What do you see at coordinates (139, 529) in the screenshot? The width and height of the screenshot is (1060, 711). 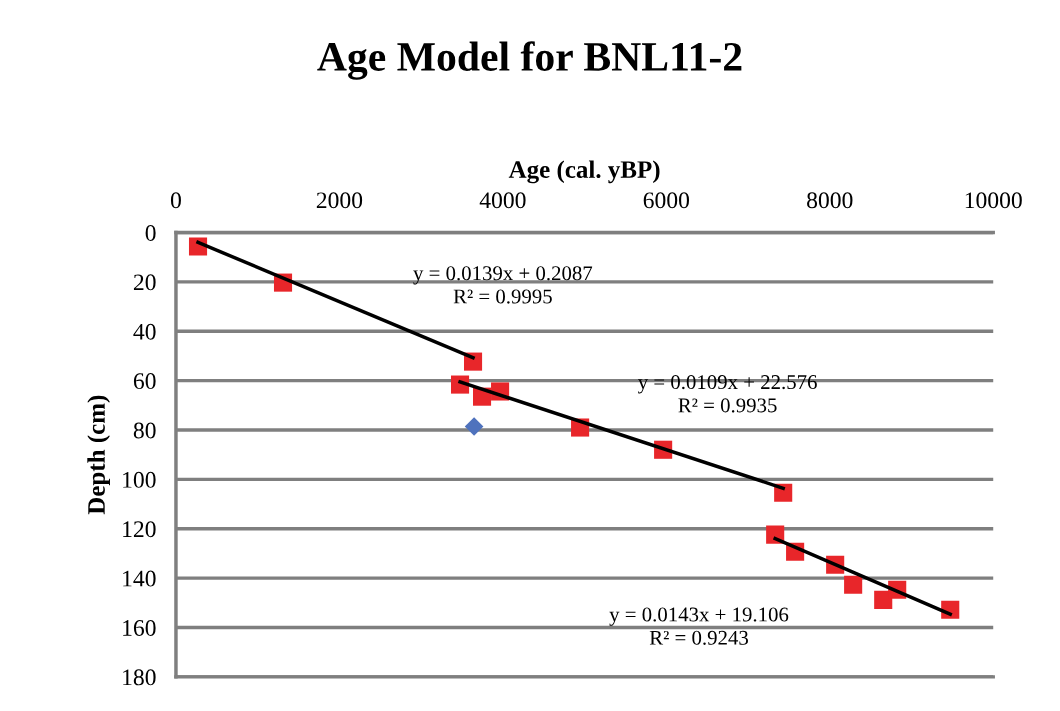 I see `y-tick-label: 120` at bounding box center [139, 529].